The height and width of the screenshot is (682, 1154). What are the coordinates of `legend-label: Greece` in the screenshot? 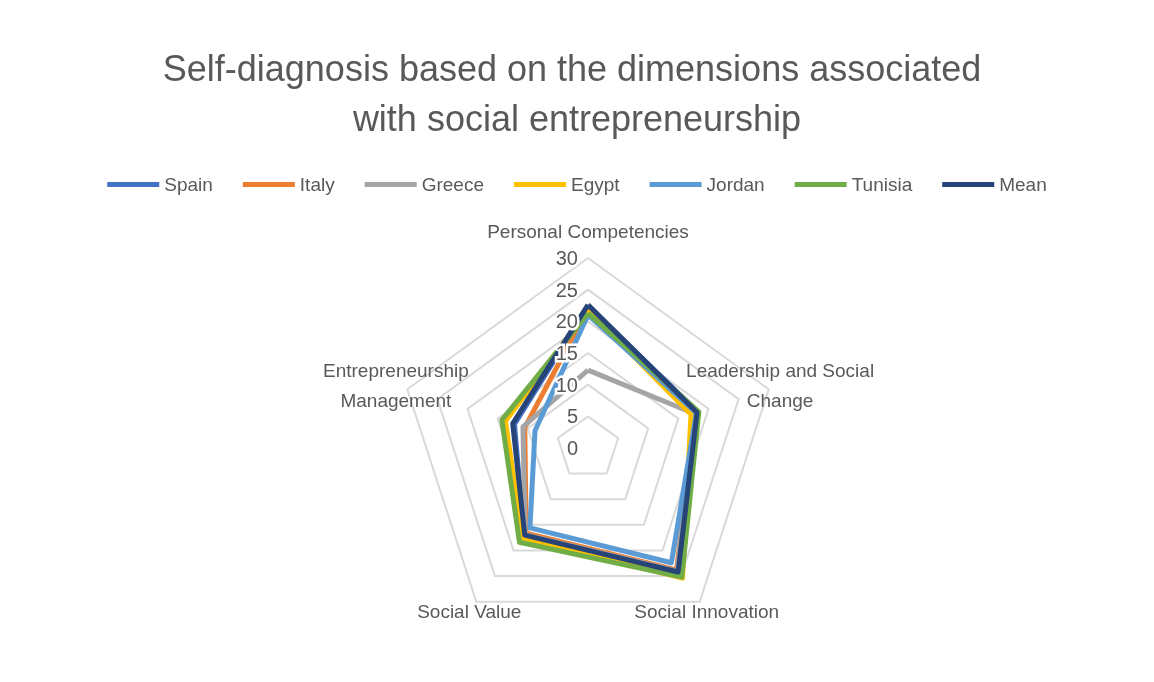 It's located at (452, 184).